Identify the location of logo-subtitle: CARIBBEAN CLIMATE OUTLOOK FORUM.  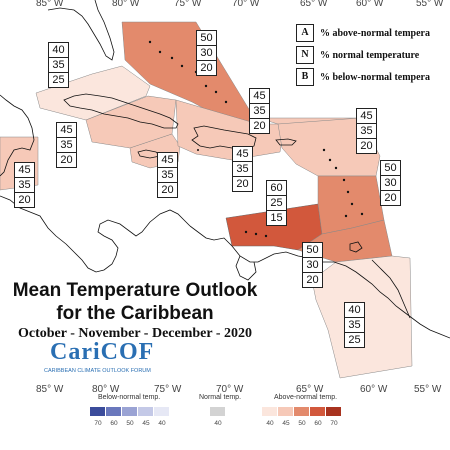
(97, 371).